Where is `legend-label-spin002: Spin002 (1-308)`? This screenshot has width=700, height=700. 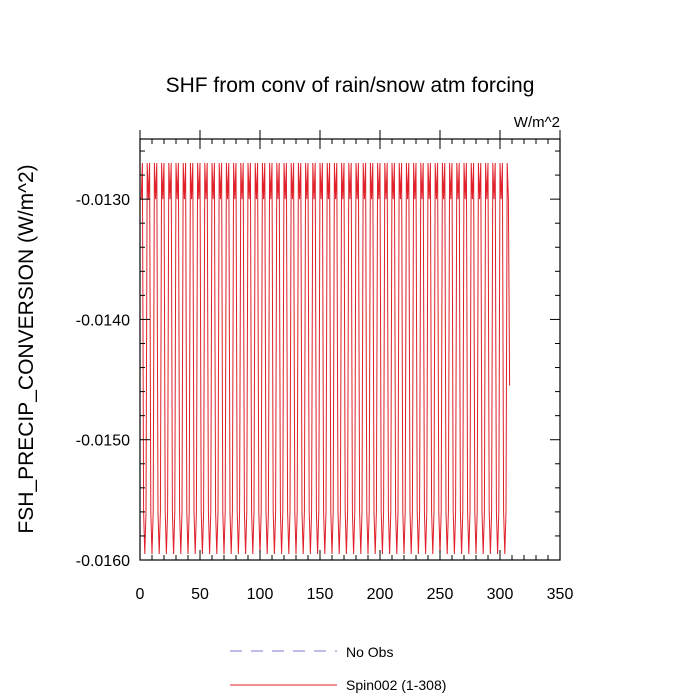
legend-label-spin002: Spin002 (1-308) is located at coordinates (396, 685).